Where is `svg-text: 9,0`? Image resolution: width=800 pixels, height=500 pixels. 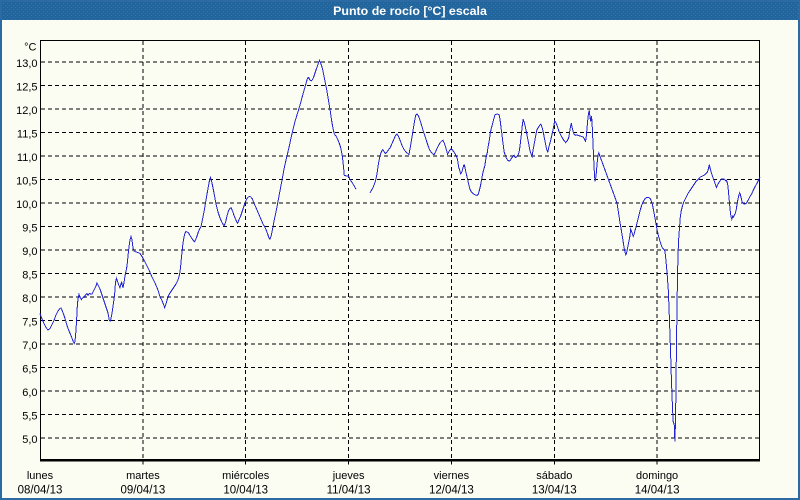
svg-text: 9,0 is located at coordinates (29, 252).